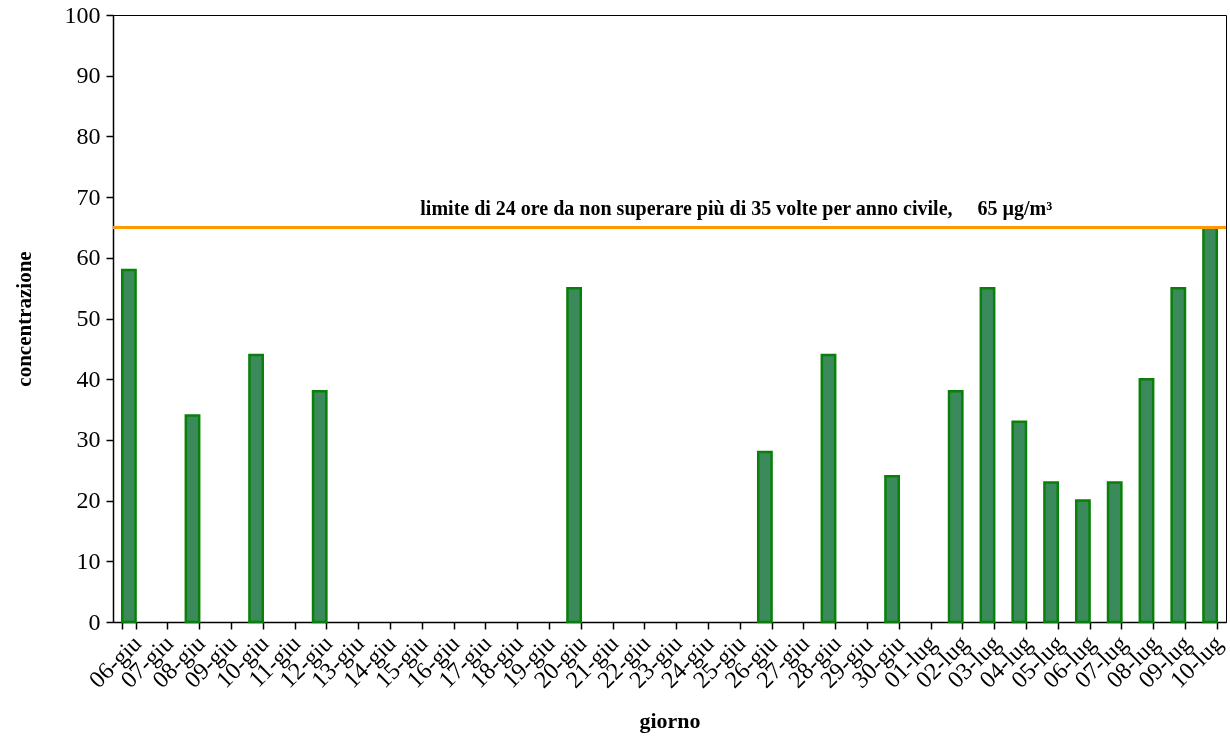 This screenshot has height=743, width=1230. I want to click on ref-line-label: limite di 24 ore da non superare più di 35 volte per anno civile, 65 µg/m³, so click(736, 209).